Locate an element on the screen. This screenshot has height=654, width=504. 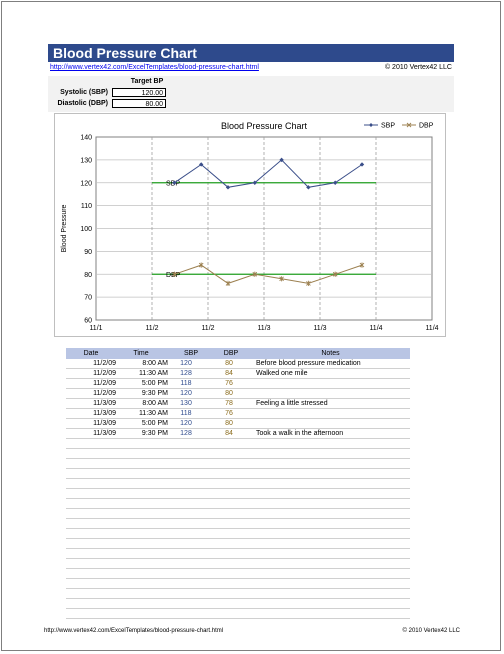
legend-marker-sbp is located at coordinates (371, 125).